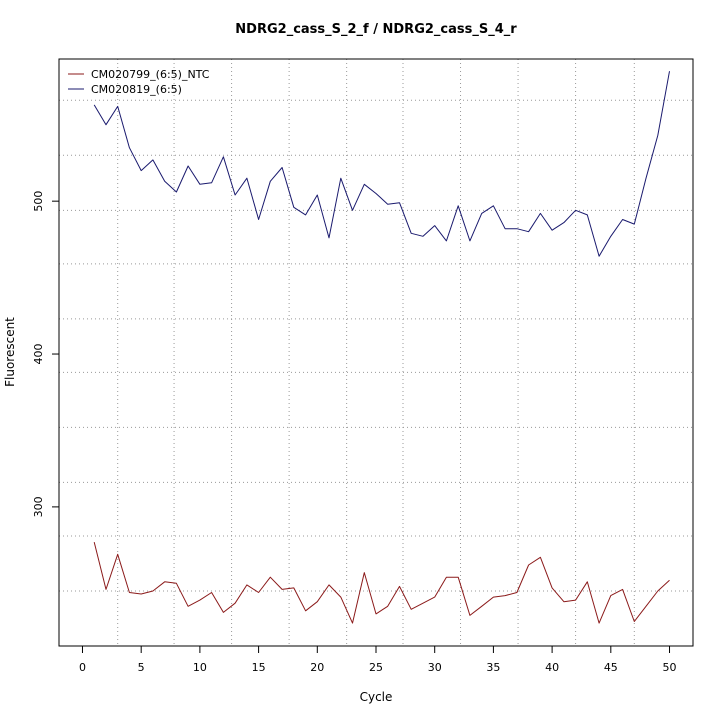 The image size is (720, 720). What do you see at coordinates (378, 660) in the screenshot?
I see `x-axis: 0 5 10 15 20 25 30 35 40 45 50` at bounding box center [378, 660].